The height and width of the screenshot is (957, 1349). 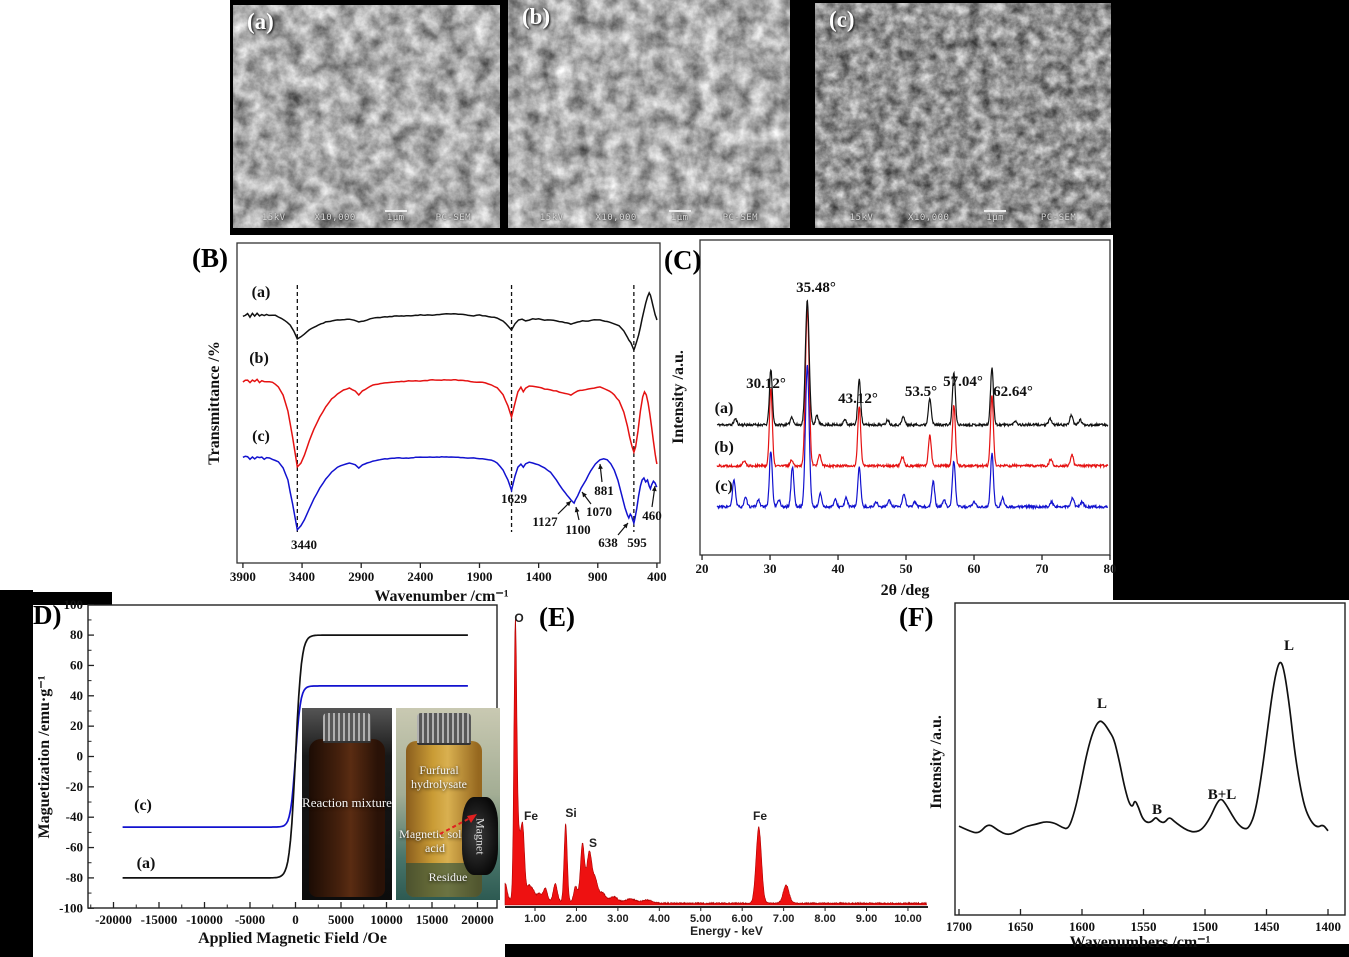 What do you see at coordinates (1082, 926) in the screenshot?
I see `svg-text: 1600` at bounding box center [1082, 926].